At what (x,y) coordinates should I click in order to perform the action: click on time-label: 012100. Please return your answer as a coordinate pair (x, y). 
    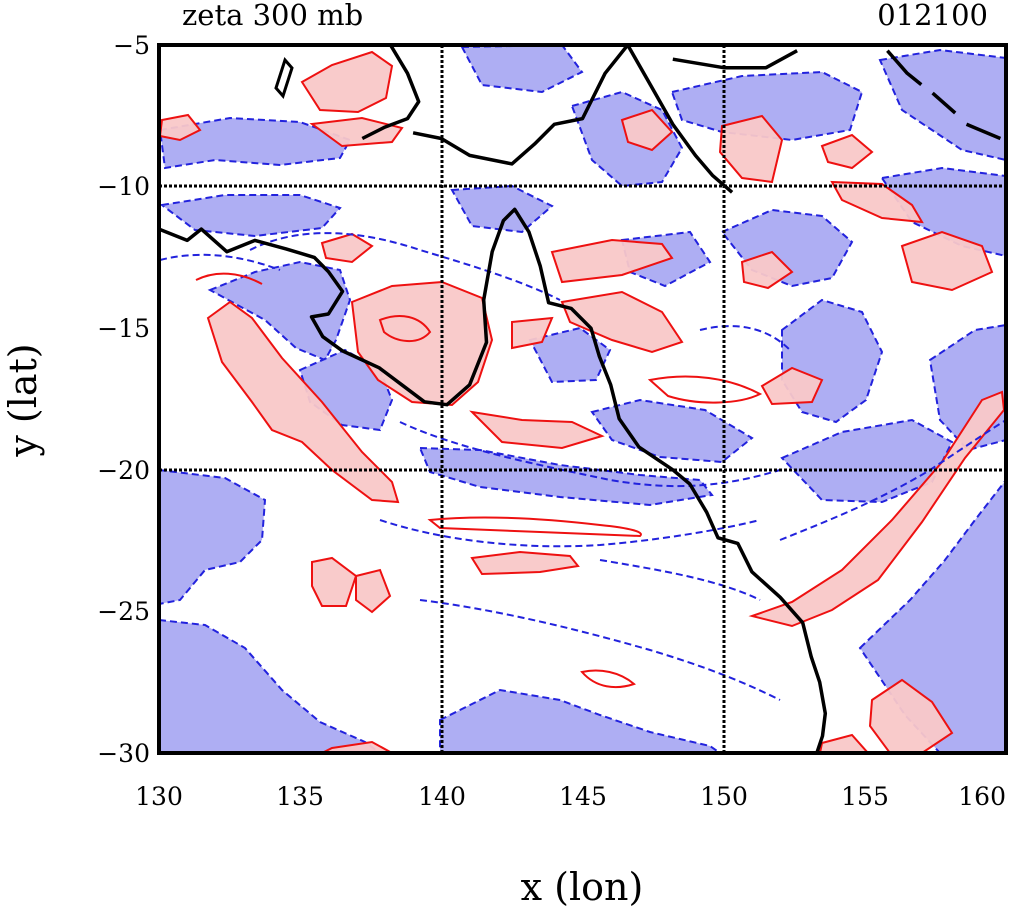
    Looking at the image, I should click on (932, 16).